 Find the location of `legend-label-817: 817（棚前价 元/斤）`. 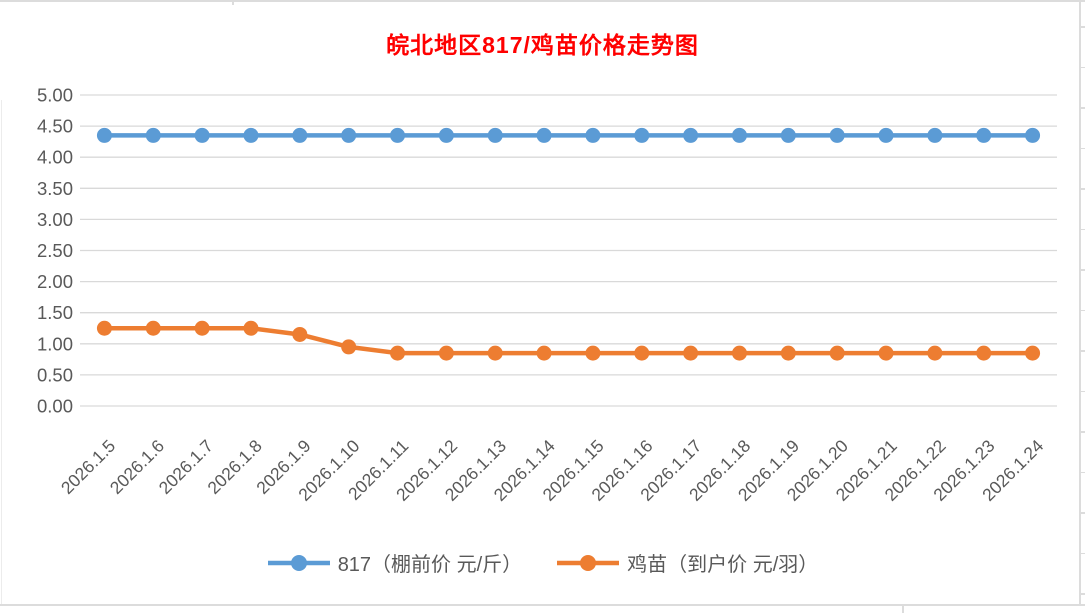

legend-label-817: 817（棚前价 元/斤） is located at coordinates (430, 565).